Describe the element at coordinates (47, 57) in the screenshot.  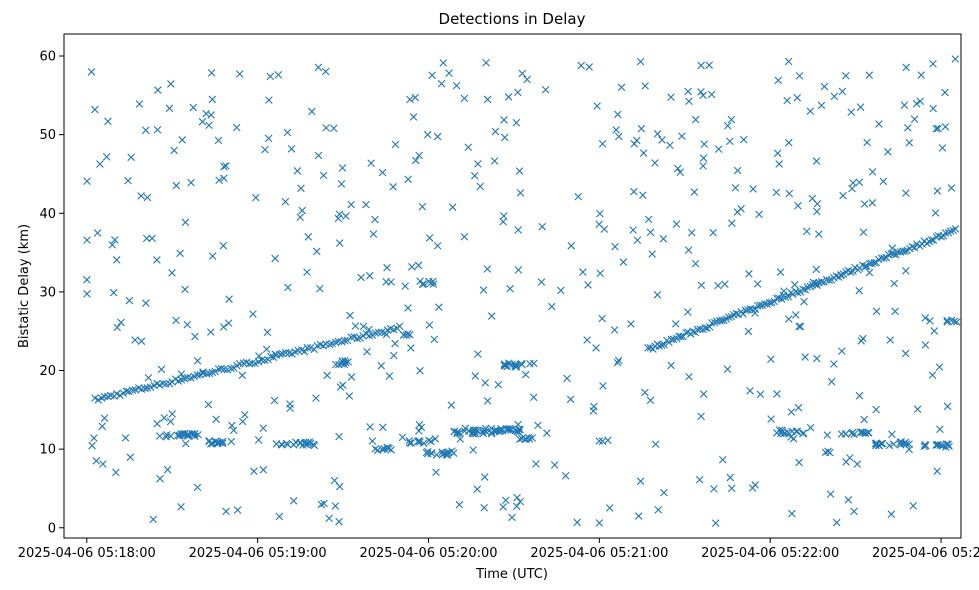
I see `y-tick-label: 60` at that location.